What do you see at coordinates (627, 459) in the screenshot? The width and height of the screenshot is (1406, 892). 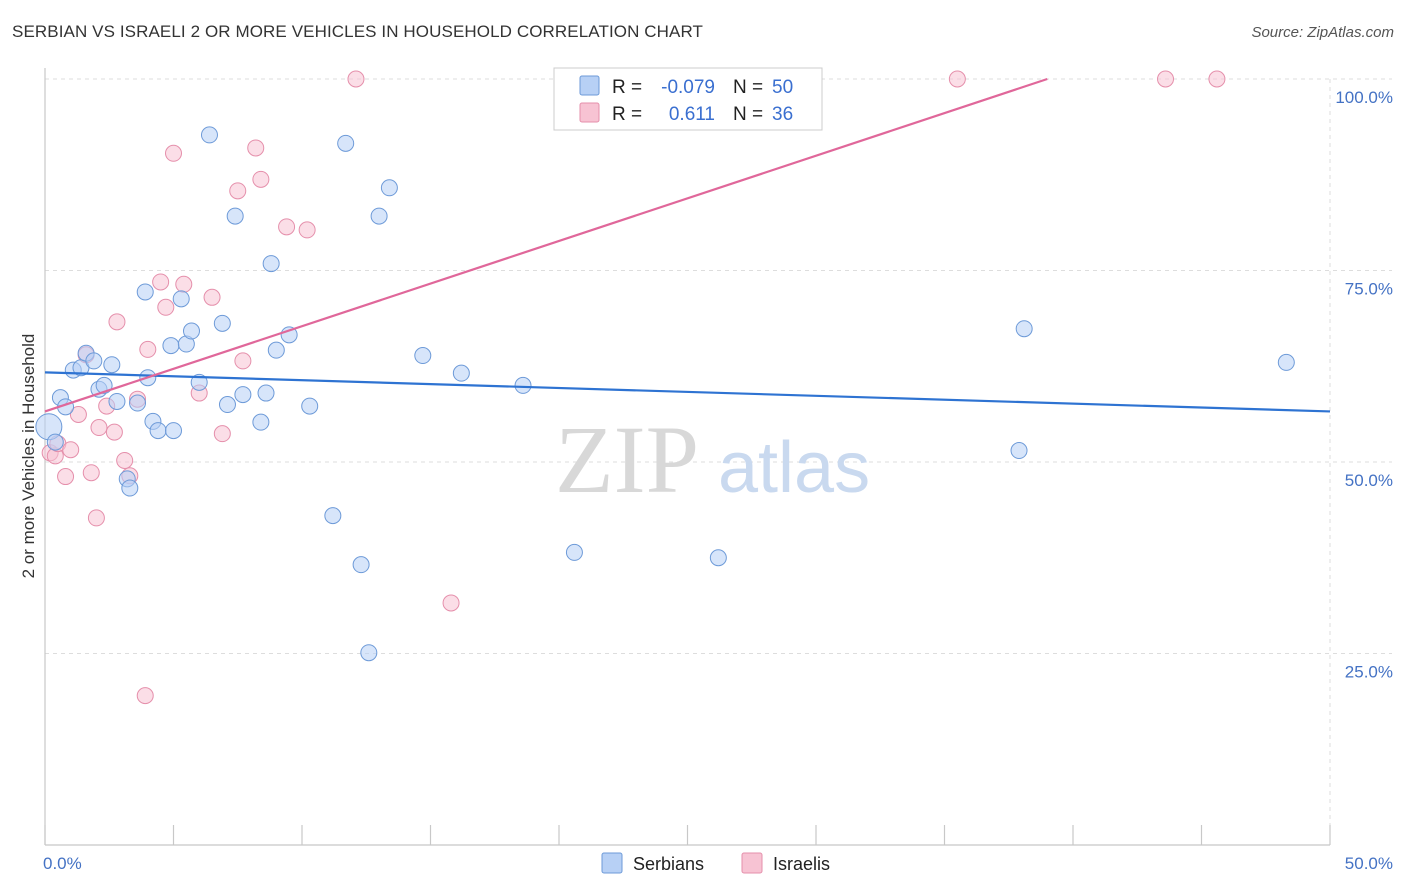 I see `watermark-zip: ZIP` at bounding box center [627, 459].